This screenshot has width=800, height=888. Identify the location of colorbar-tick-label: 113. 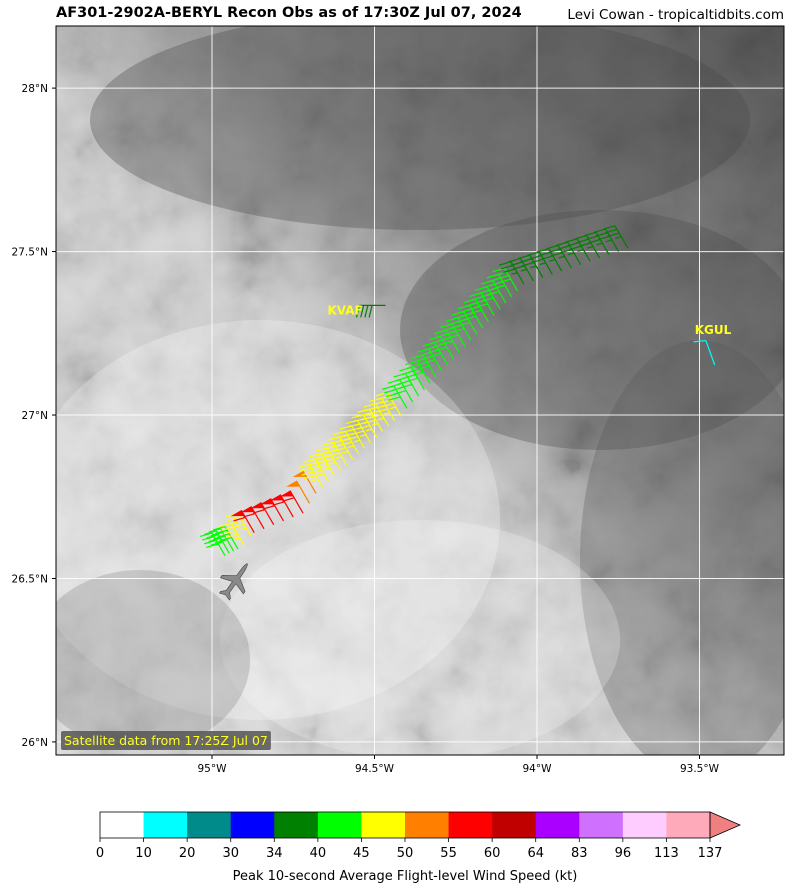
(666, 853).